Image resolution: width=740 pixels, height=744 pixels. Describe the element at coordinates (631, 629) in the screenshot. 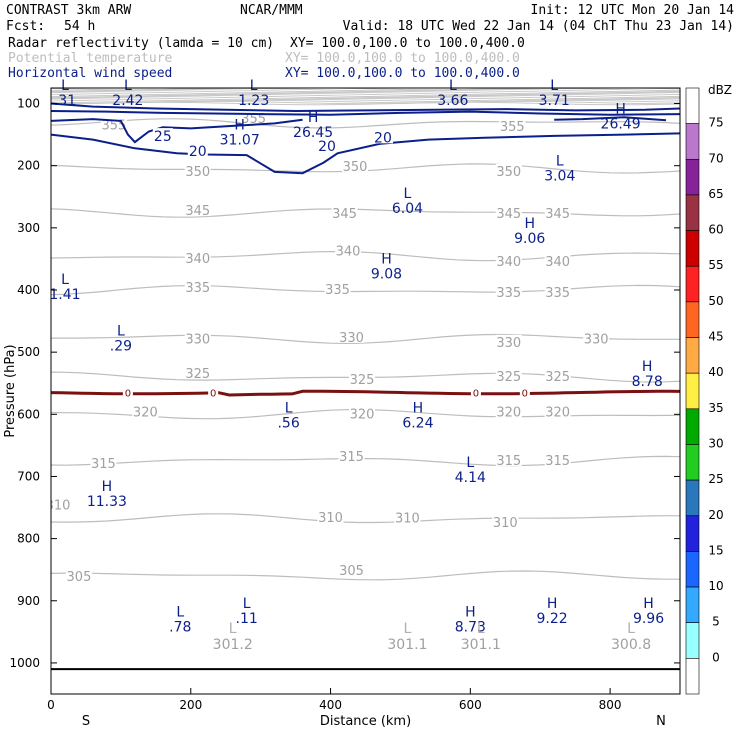

I see `theta-extremum-kind: L` at that location.